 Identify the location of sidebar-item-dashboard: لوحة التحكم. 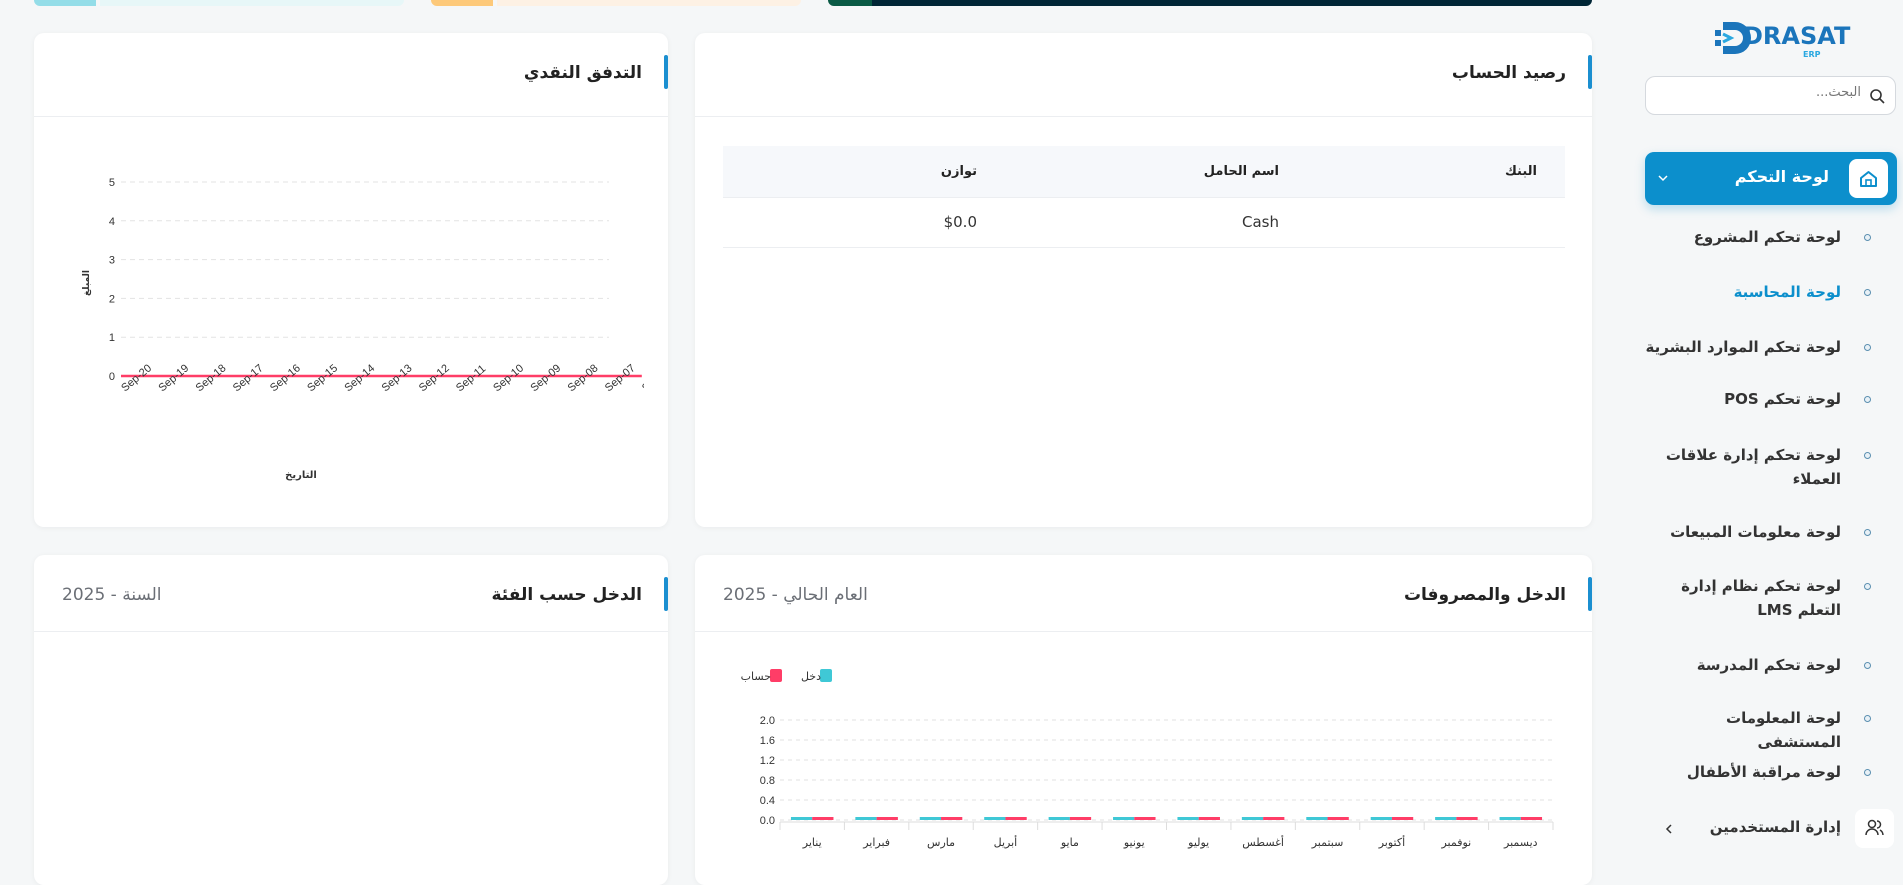
(1771, 178).